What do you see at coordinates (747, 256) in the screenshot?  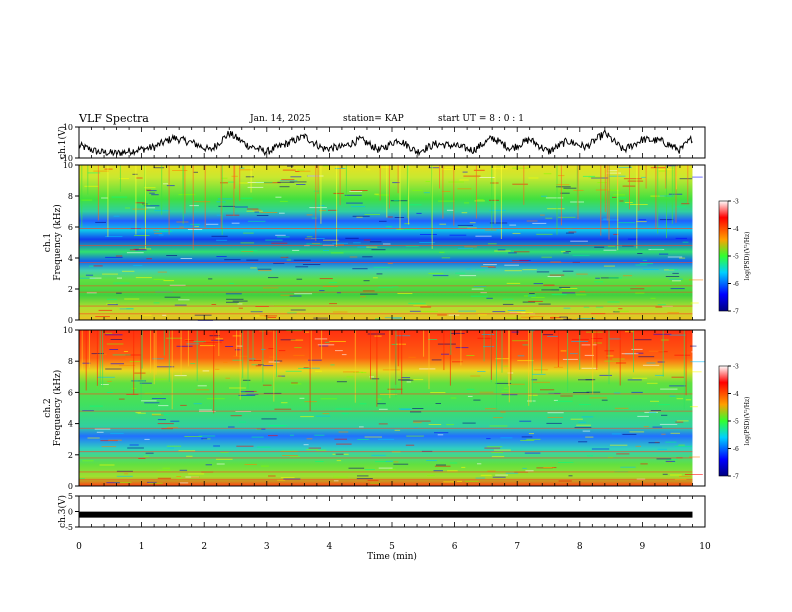 I see `ch1-spectrogram-colorbar-label-group: log(PSD)(V²/Hz)` at bounding box center [747, 256].